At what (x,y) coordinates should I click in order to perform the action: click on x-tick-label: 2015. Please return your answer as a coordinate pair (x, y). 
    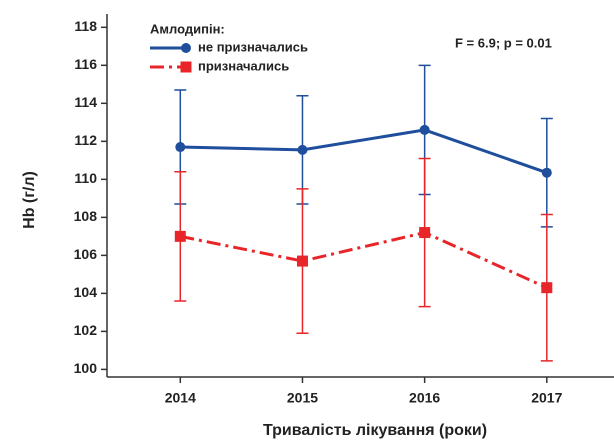
    Looking at the image, I should click on (302, 398).